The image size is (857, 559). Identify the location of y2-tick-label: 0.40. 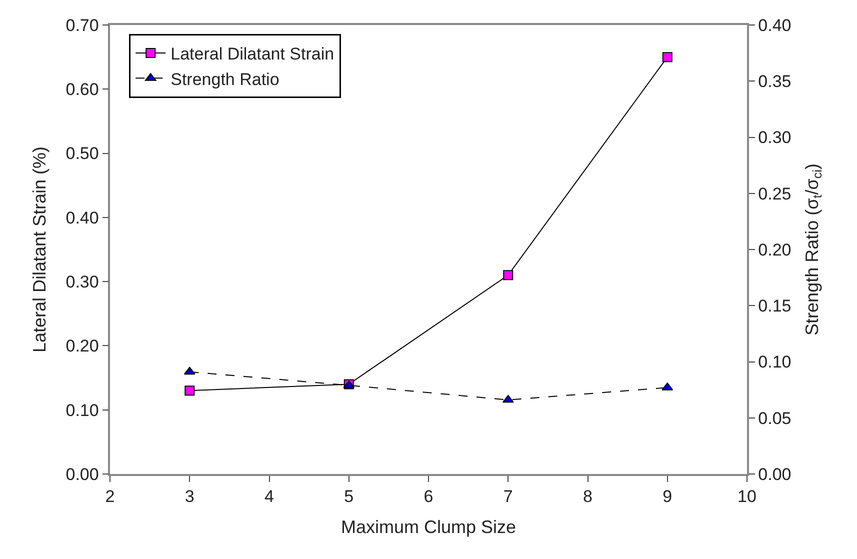
(775, 25).